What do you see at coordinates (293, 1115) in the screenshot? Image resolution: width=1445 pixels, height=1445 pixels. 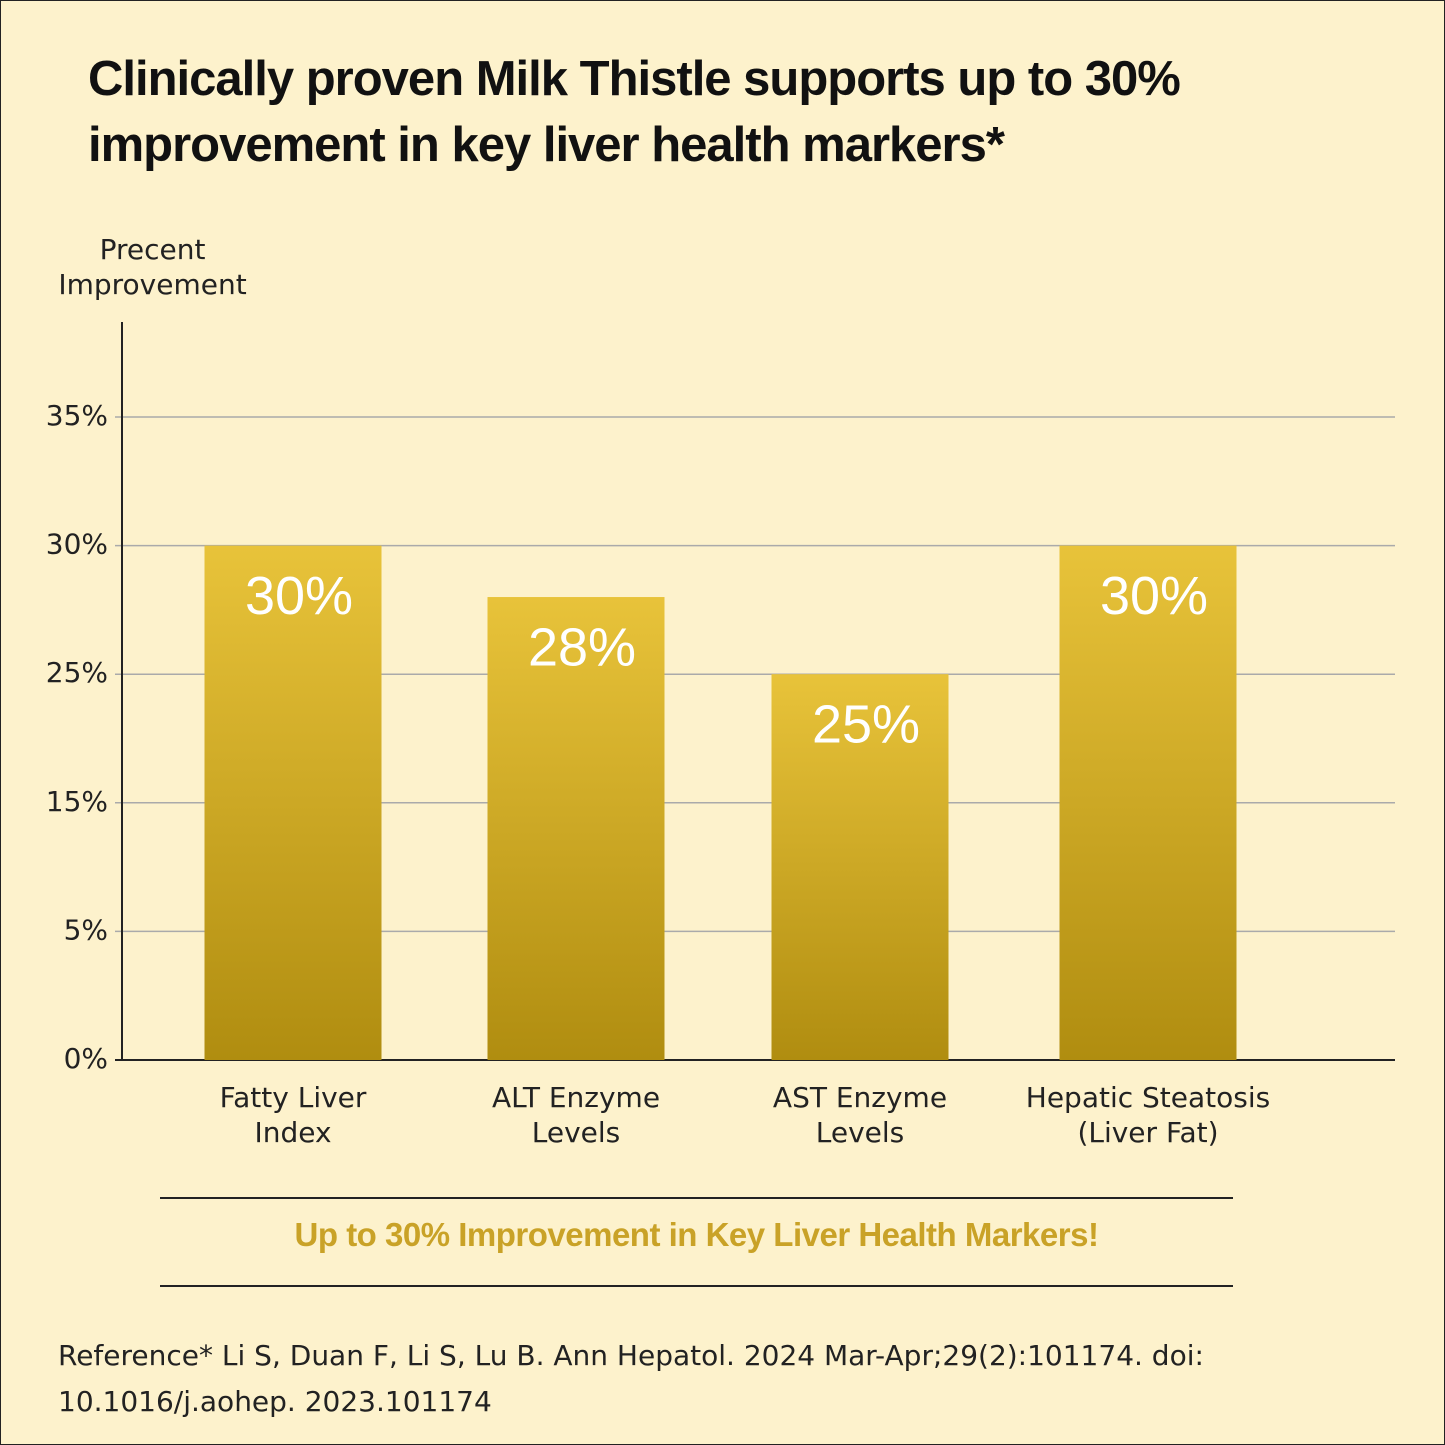 I see `x-tick-label: Fatty Liver Index` at bounding box center [293, 1115].